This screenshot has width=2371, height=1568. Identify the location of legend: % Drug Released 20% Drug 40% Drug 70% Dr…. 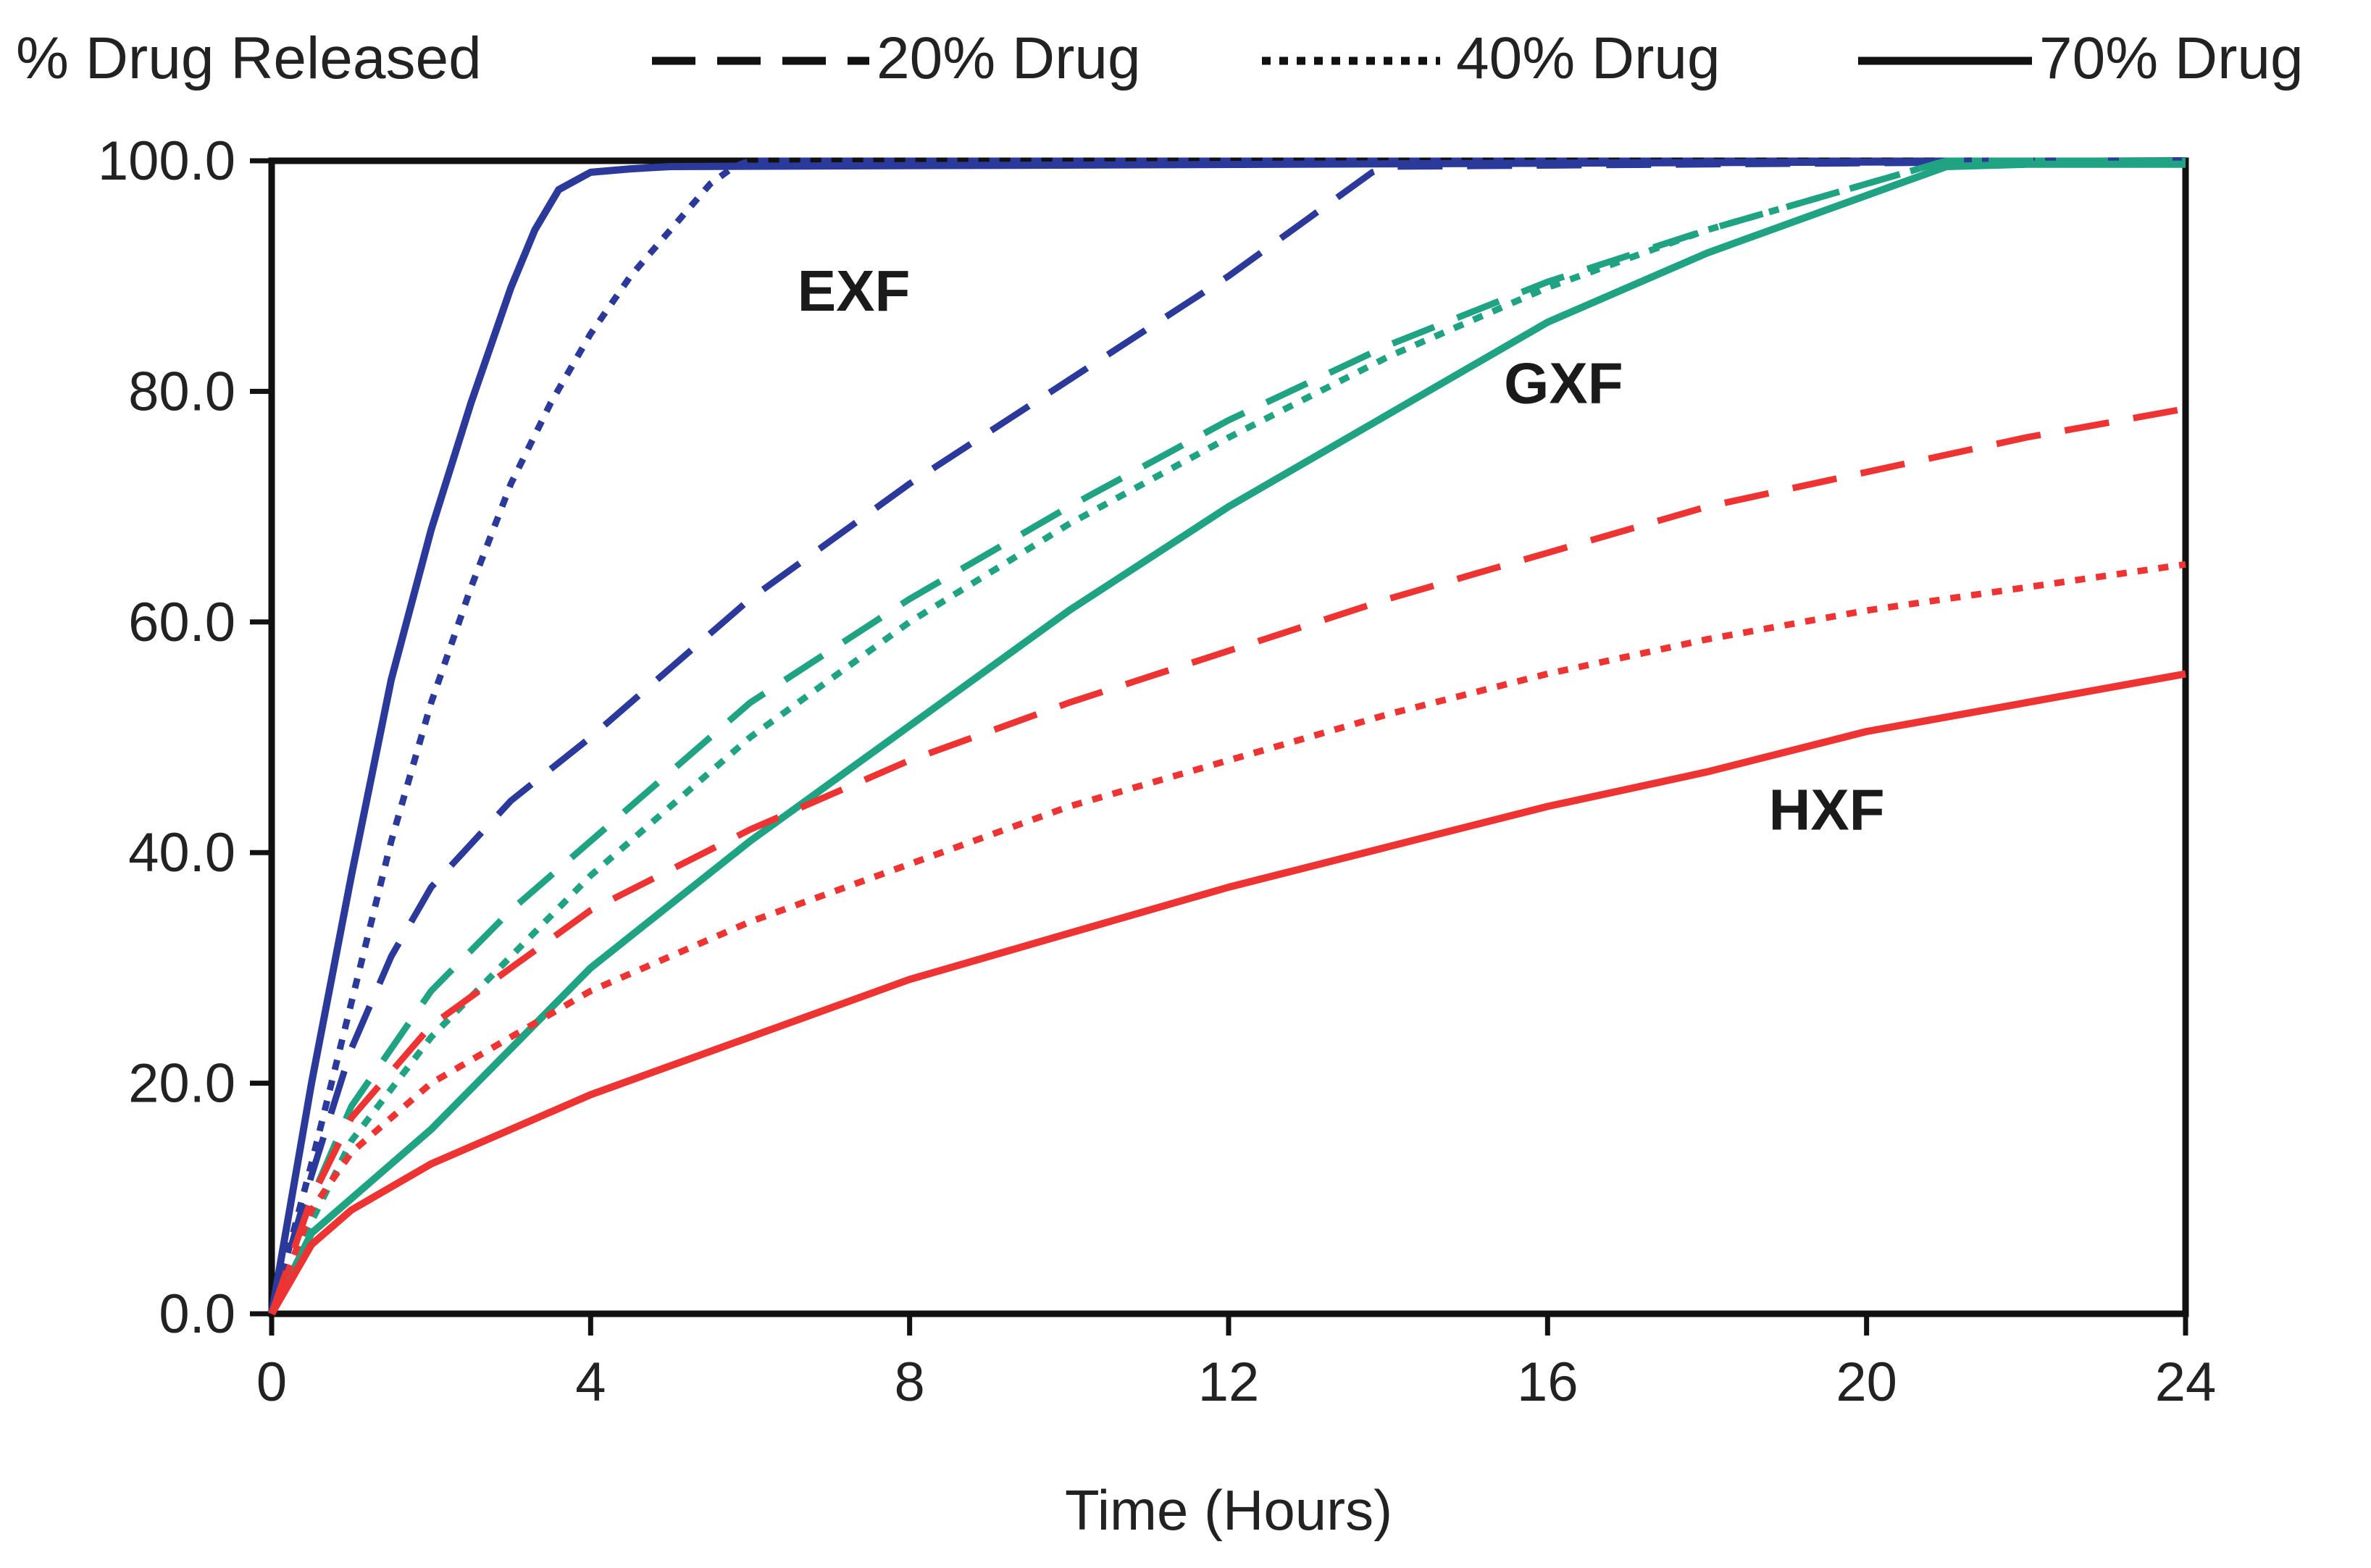
(1160, 58).